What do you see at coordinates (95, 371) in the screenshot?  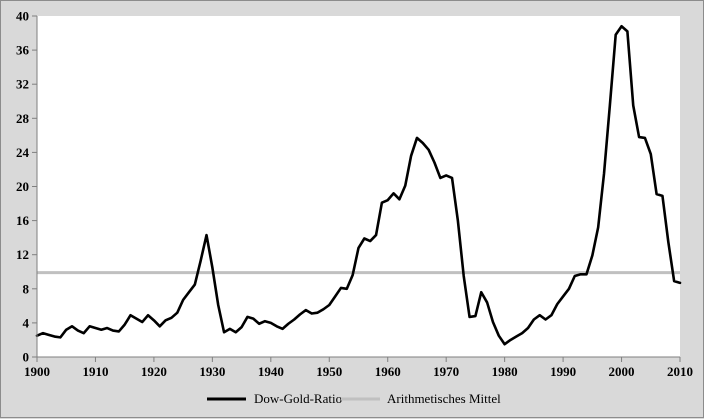 I see `x-tick-label: 1910` at bounding box center [95, 371].